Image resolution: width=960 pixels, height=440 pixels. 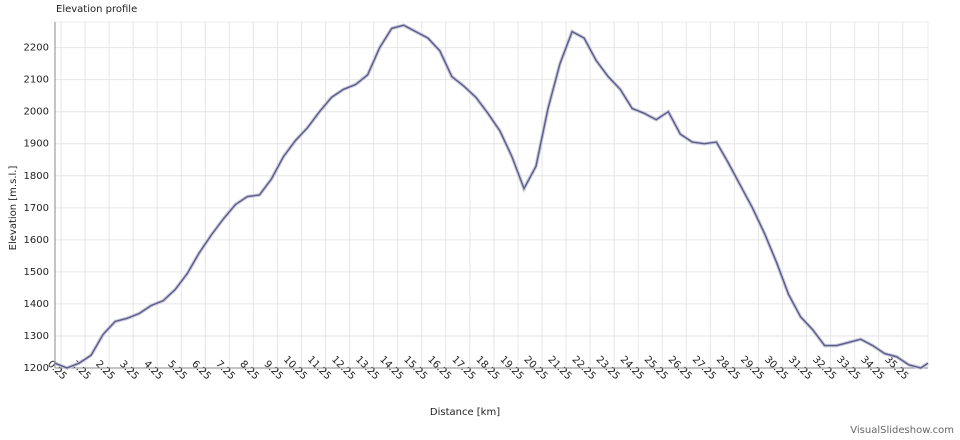 I want to click on y-tick-label: 1300, so click(x=36, y=336).